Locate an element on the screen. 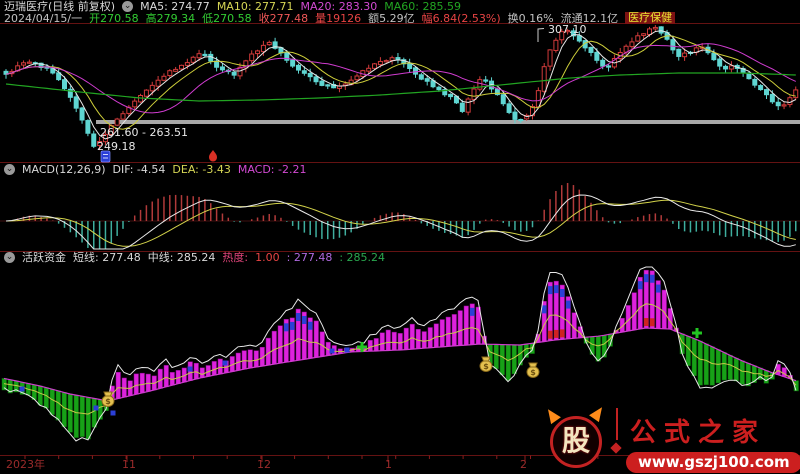 The height and width of the screenshot is (474, 800). watermark-logo: 股 is located at coordinates (576, 442).